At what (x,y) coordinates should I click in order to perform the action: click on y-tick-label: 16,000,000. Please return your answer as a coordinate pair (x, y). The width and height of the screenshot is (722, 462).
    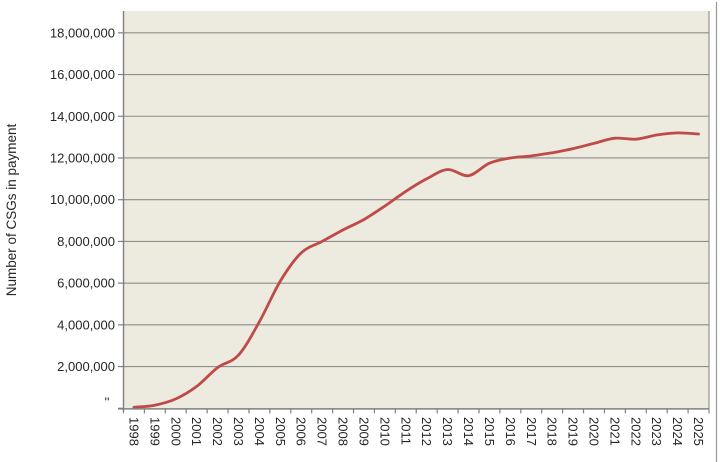
    Looking at the image, I should click on (82, 74).